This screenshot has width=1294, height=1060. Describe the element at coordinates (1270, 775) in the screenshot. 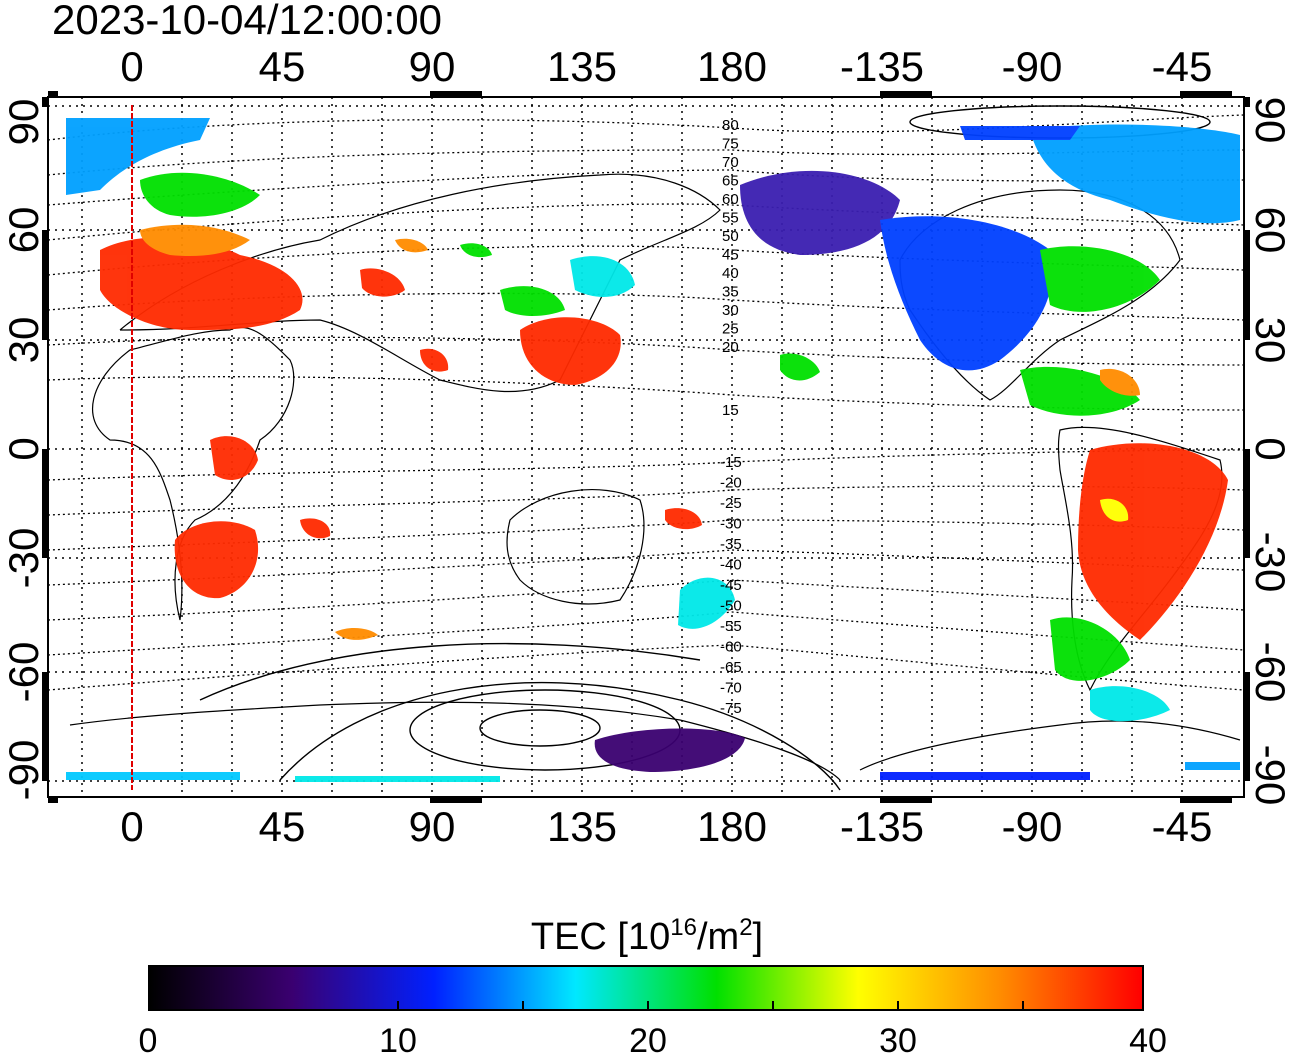

I see `lat-tick-right-m90: -90` at that location.